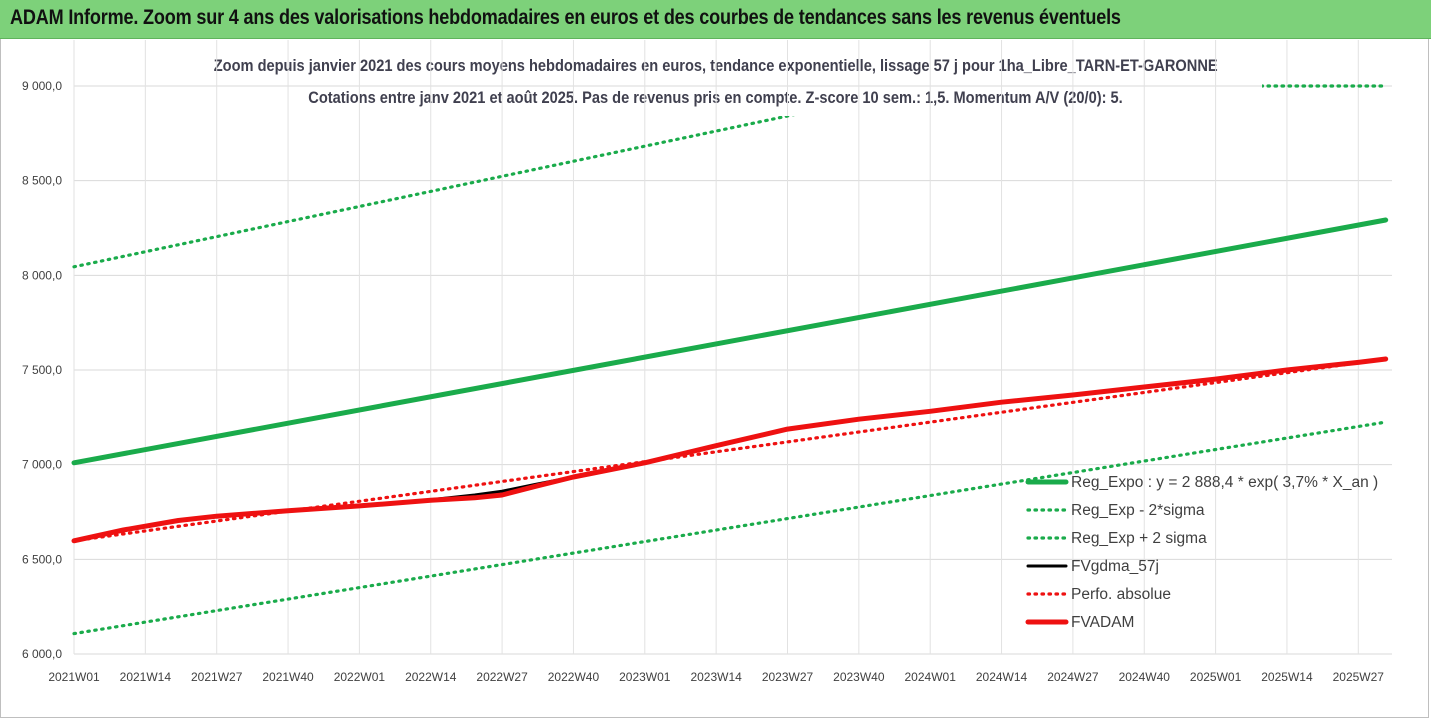  Describe the element at coordinates (859, 677) in the screenshot. I see `x-tick-label: 2023W40` at that location.